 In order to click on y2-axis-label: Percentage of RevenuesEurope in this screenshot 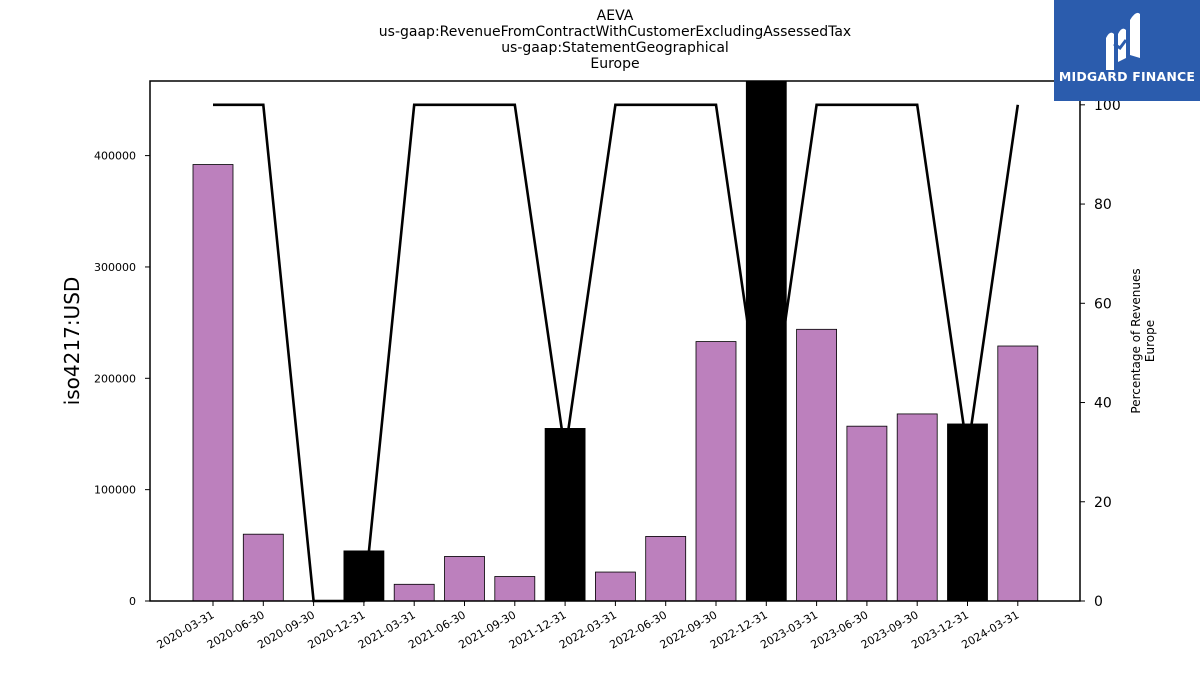, I will do `click(1143, 340)`.